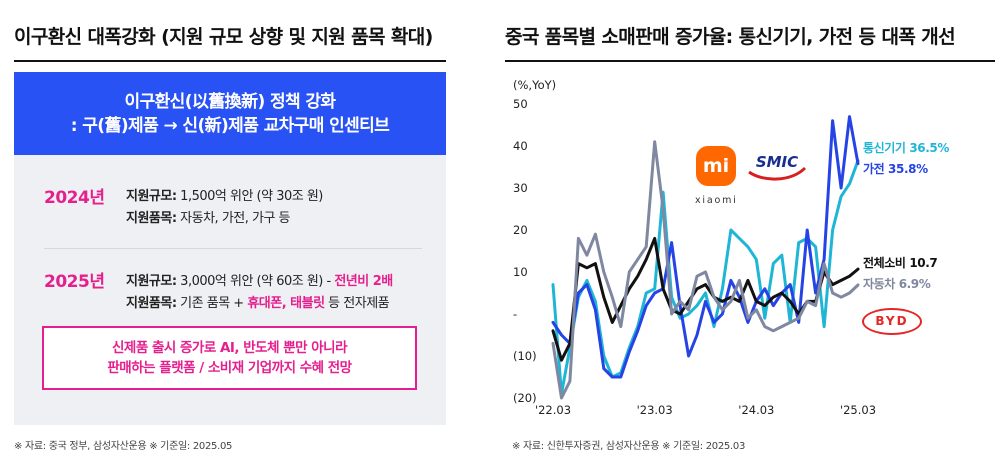 The image size is (1001, 463). I want to click on 2024-support-items: 지원품목: 자동차, 가전, 가구 등, so click(208, 216).